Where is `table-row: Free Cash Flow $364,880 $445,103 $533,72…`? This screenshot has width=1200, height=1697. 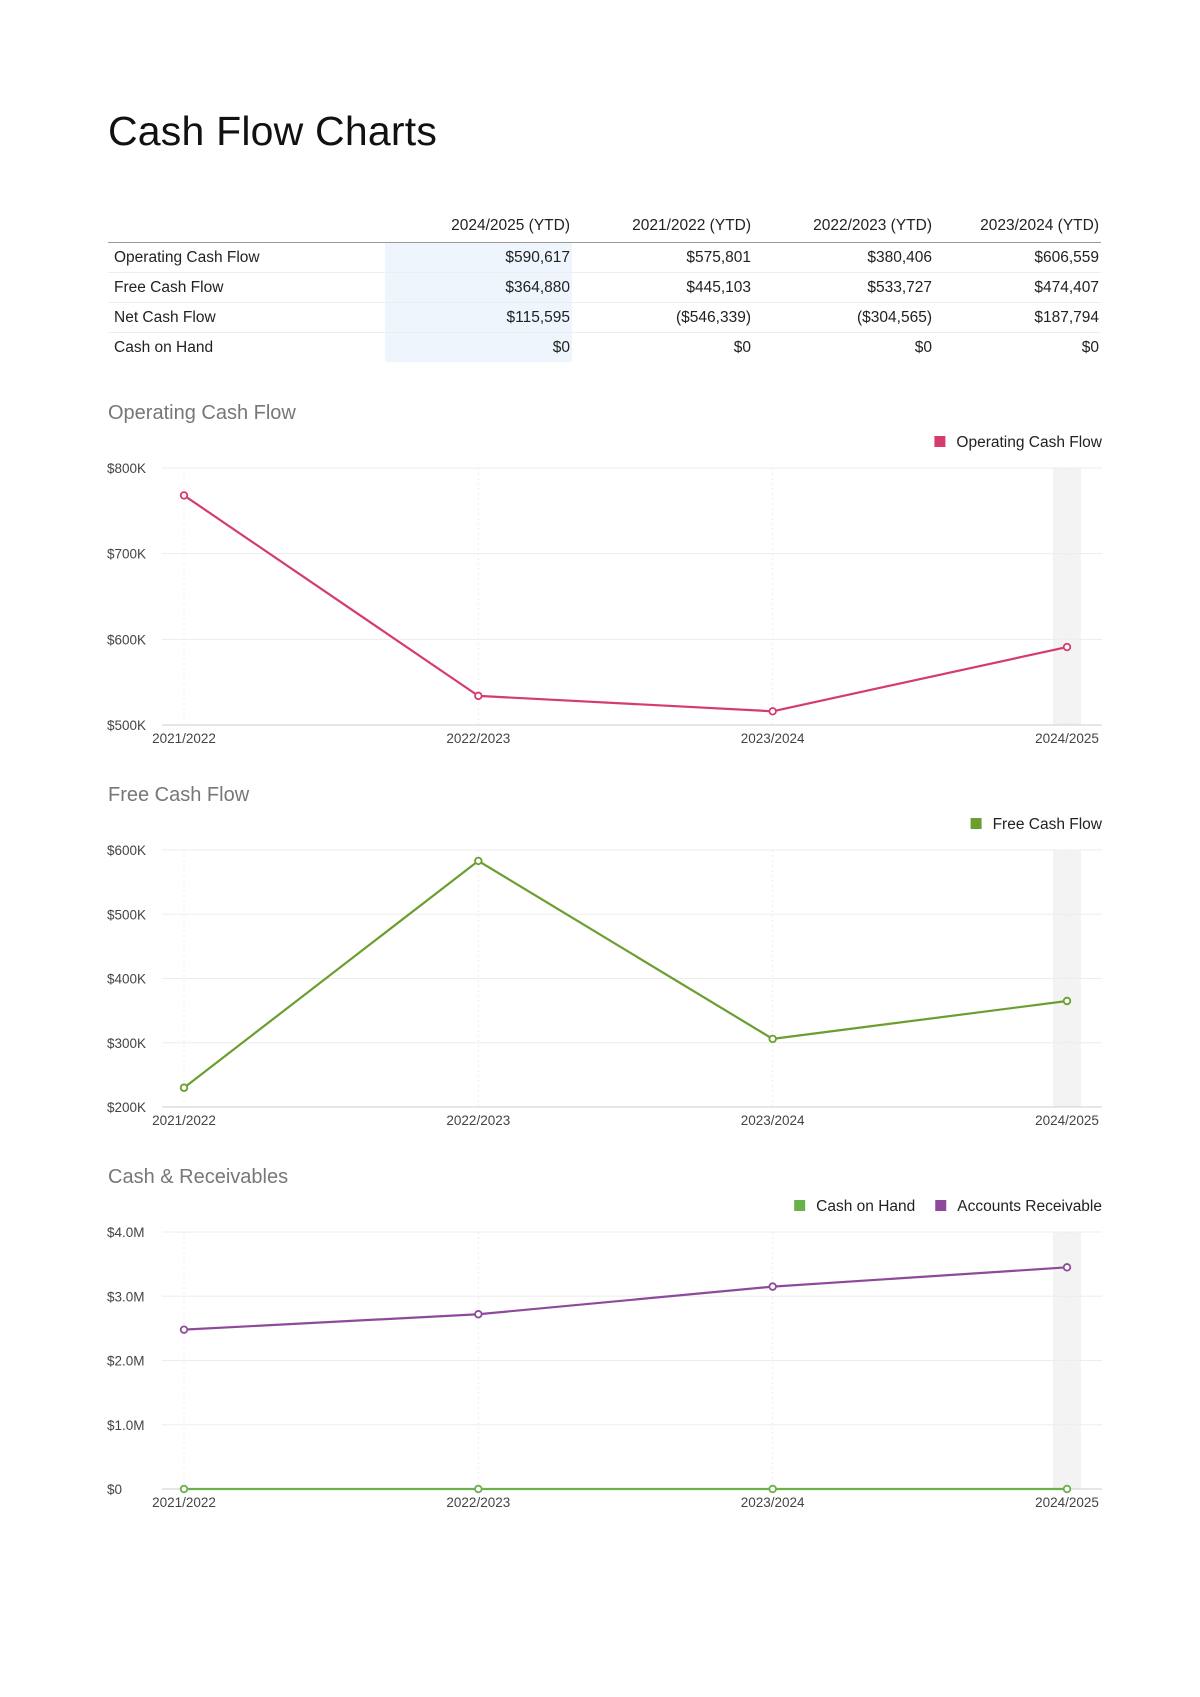
table-row: Free Cash Flow $364,880 $445,103 $533,72… is located at coordinates (604, 287).